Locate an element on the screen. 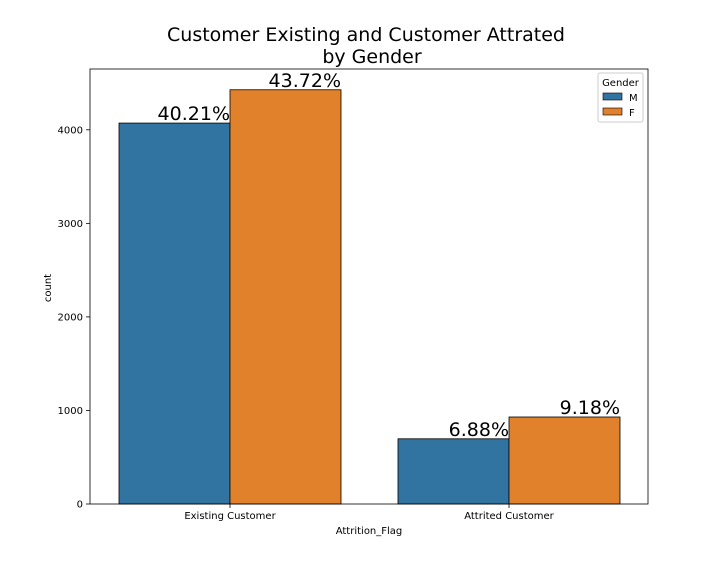  x-tick-label-existing-customer: Existing Customer is located at coordinates (230, 516).